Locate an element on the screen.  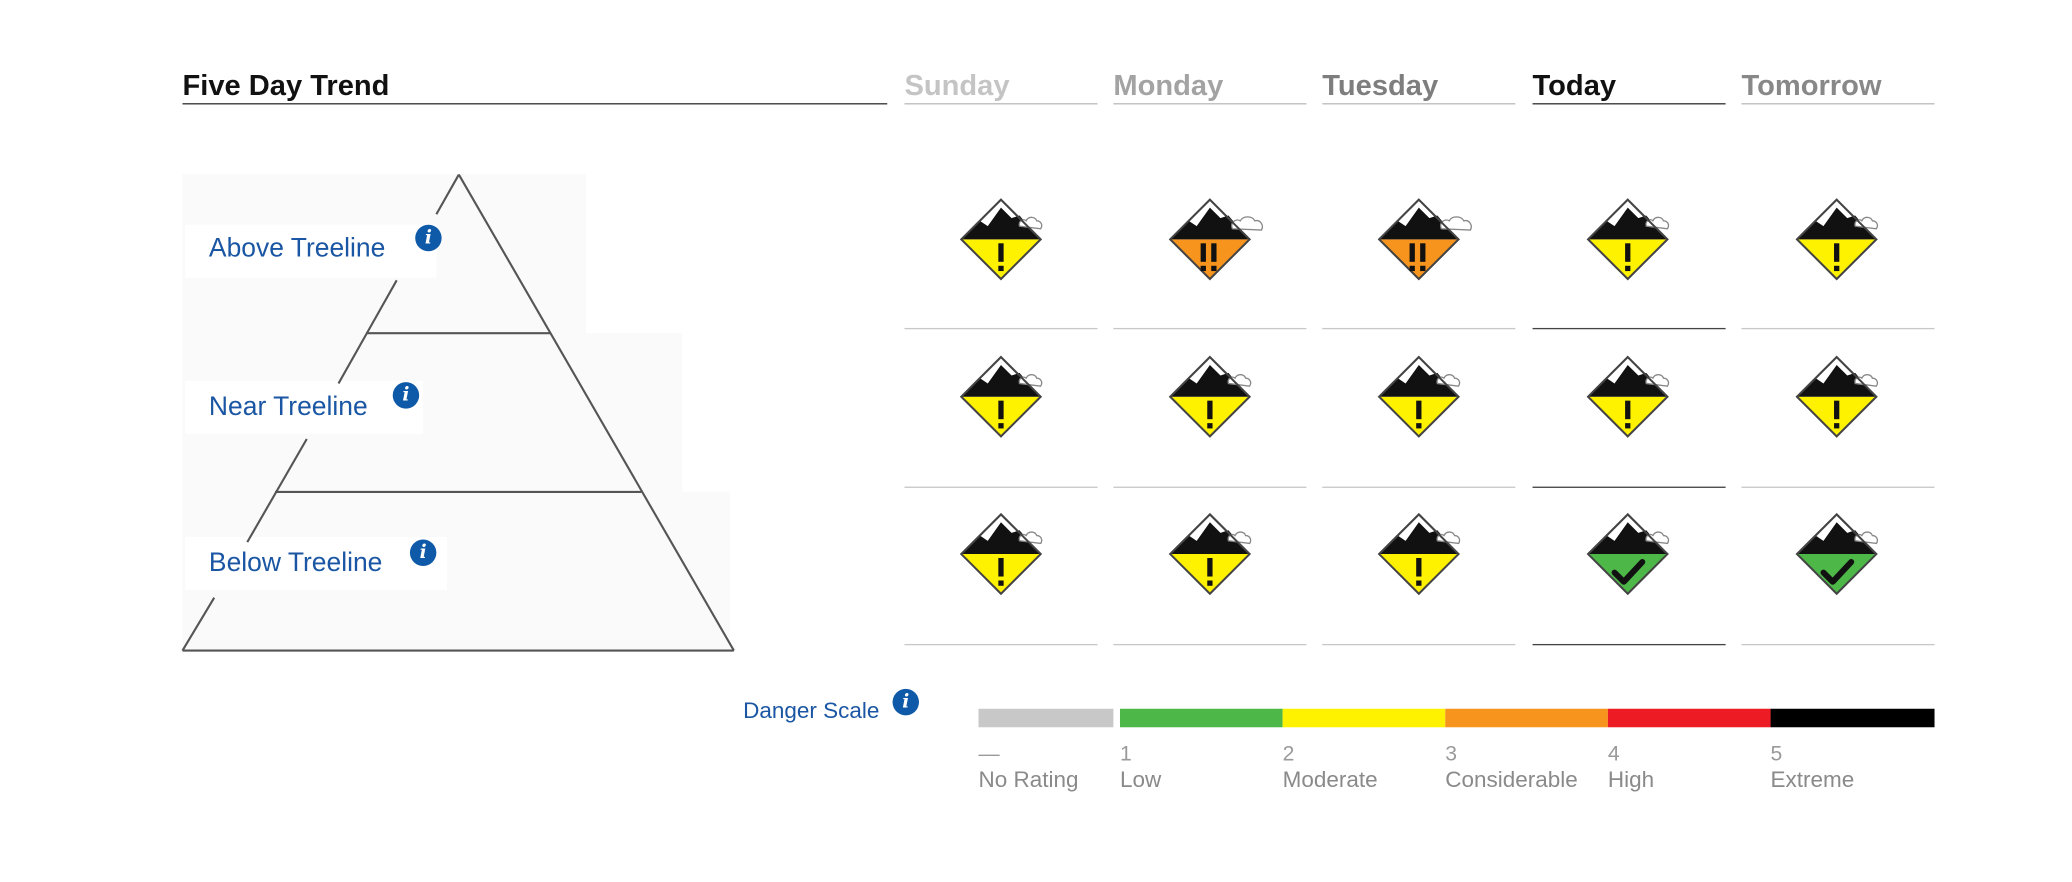
danger-scale-label-extreme: Extreme is located at coordinates (1812, 779).